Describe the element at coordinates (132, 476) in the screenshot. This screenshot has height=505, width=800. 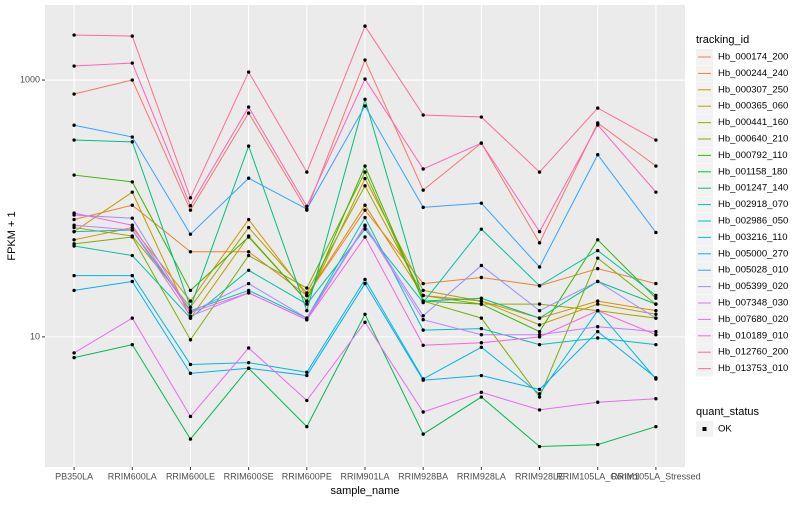
I see `x-tick-label: RRIM600LA` at that location.